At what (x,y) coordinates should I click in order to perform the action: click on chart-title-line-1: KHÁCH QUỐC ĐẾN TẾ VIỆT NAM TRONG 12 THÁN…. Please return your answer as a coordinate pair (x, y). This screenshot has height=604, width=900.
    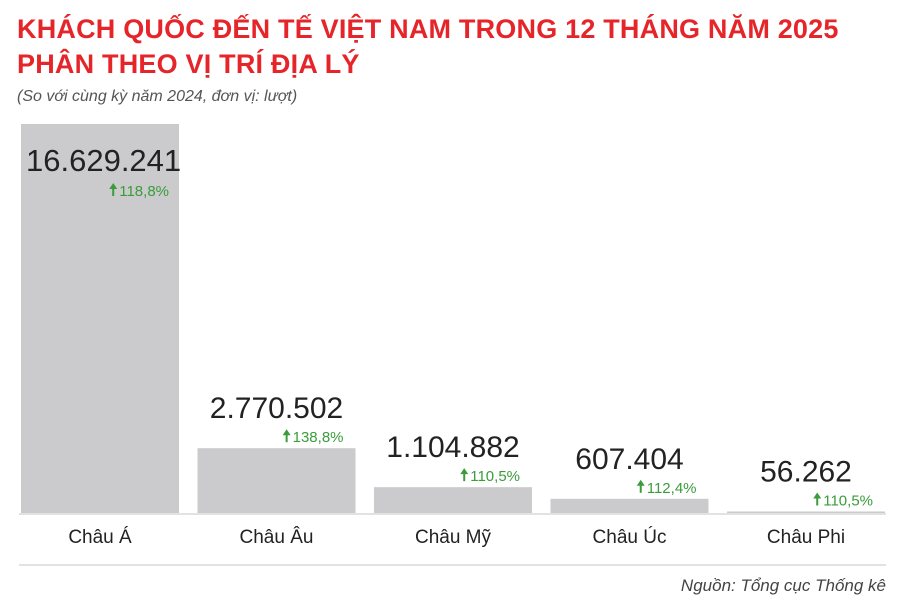
    Looking at the image, I should click on (428, 29).